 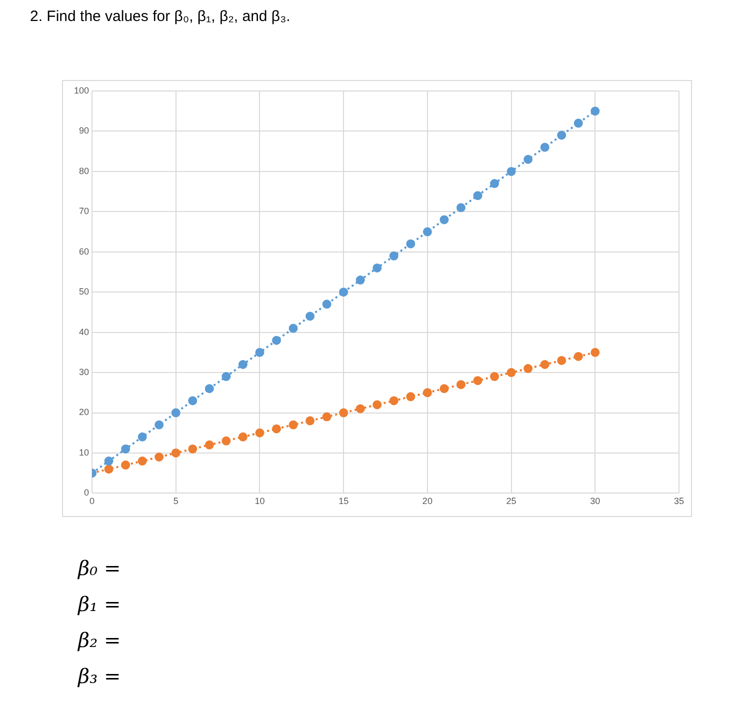 I want to click on y-tick-label: 70, so click(x=84, y=211).